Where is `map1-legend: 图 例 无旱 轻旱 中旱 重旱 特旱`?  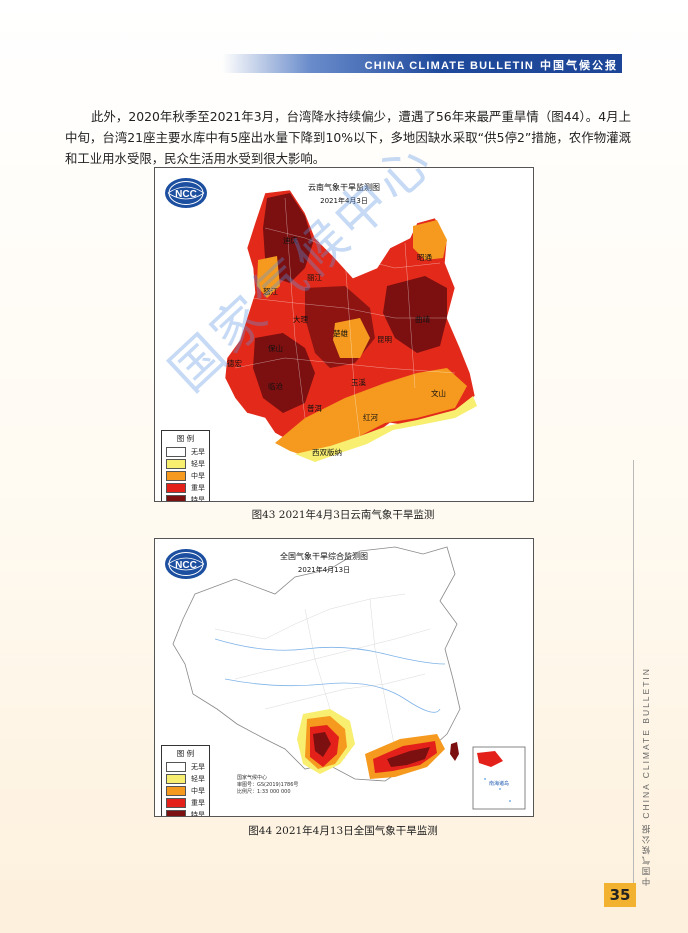
map1-legend: 图 例 无旱 轻旱 中旱 重旱 特旱 is located at coordinates (185, 465).